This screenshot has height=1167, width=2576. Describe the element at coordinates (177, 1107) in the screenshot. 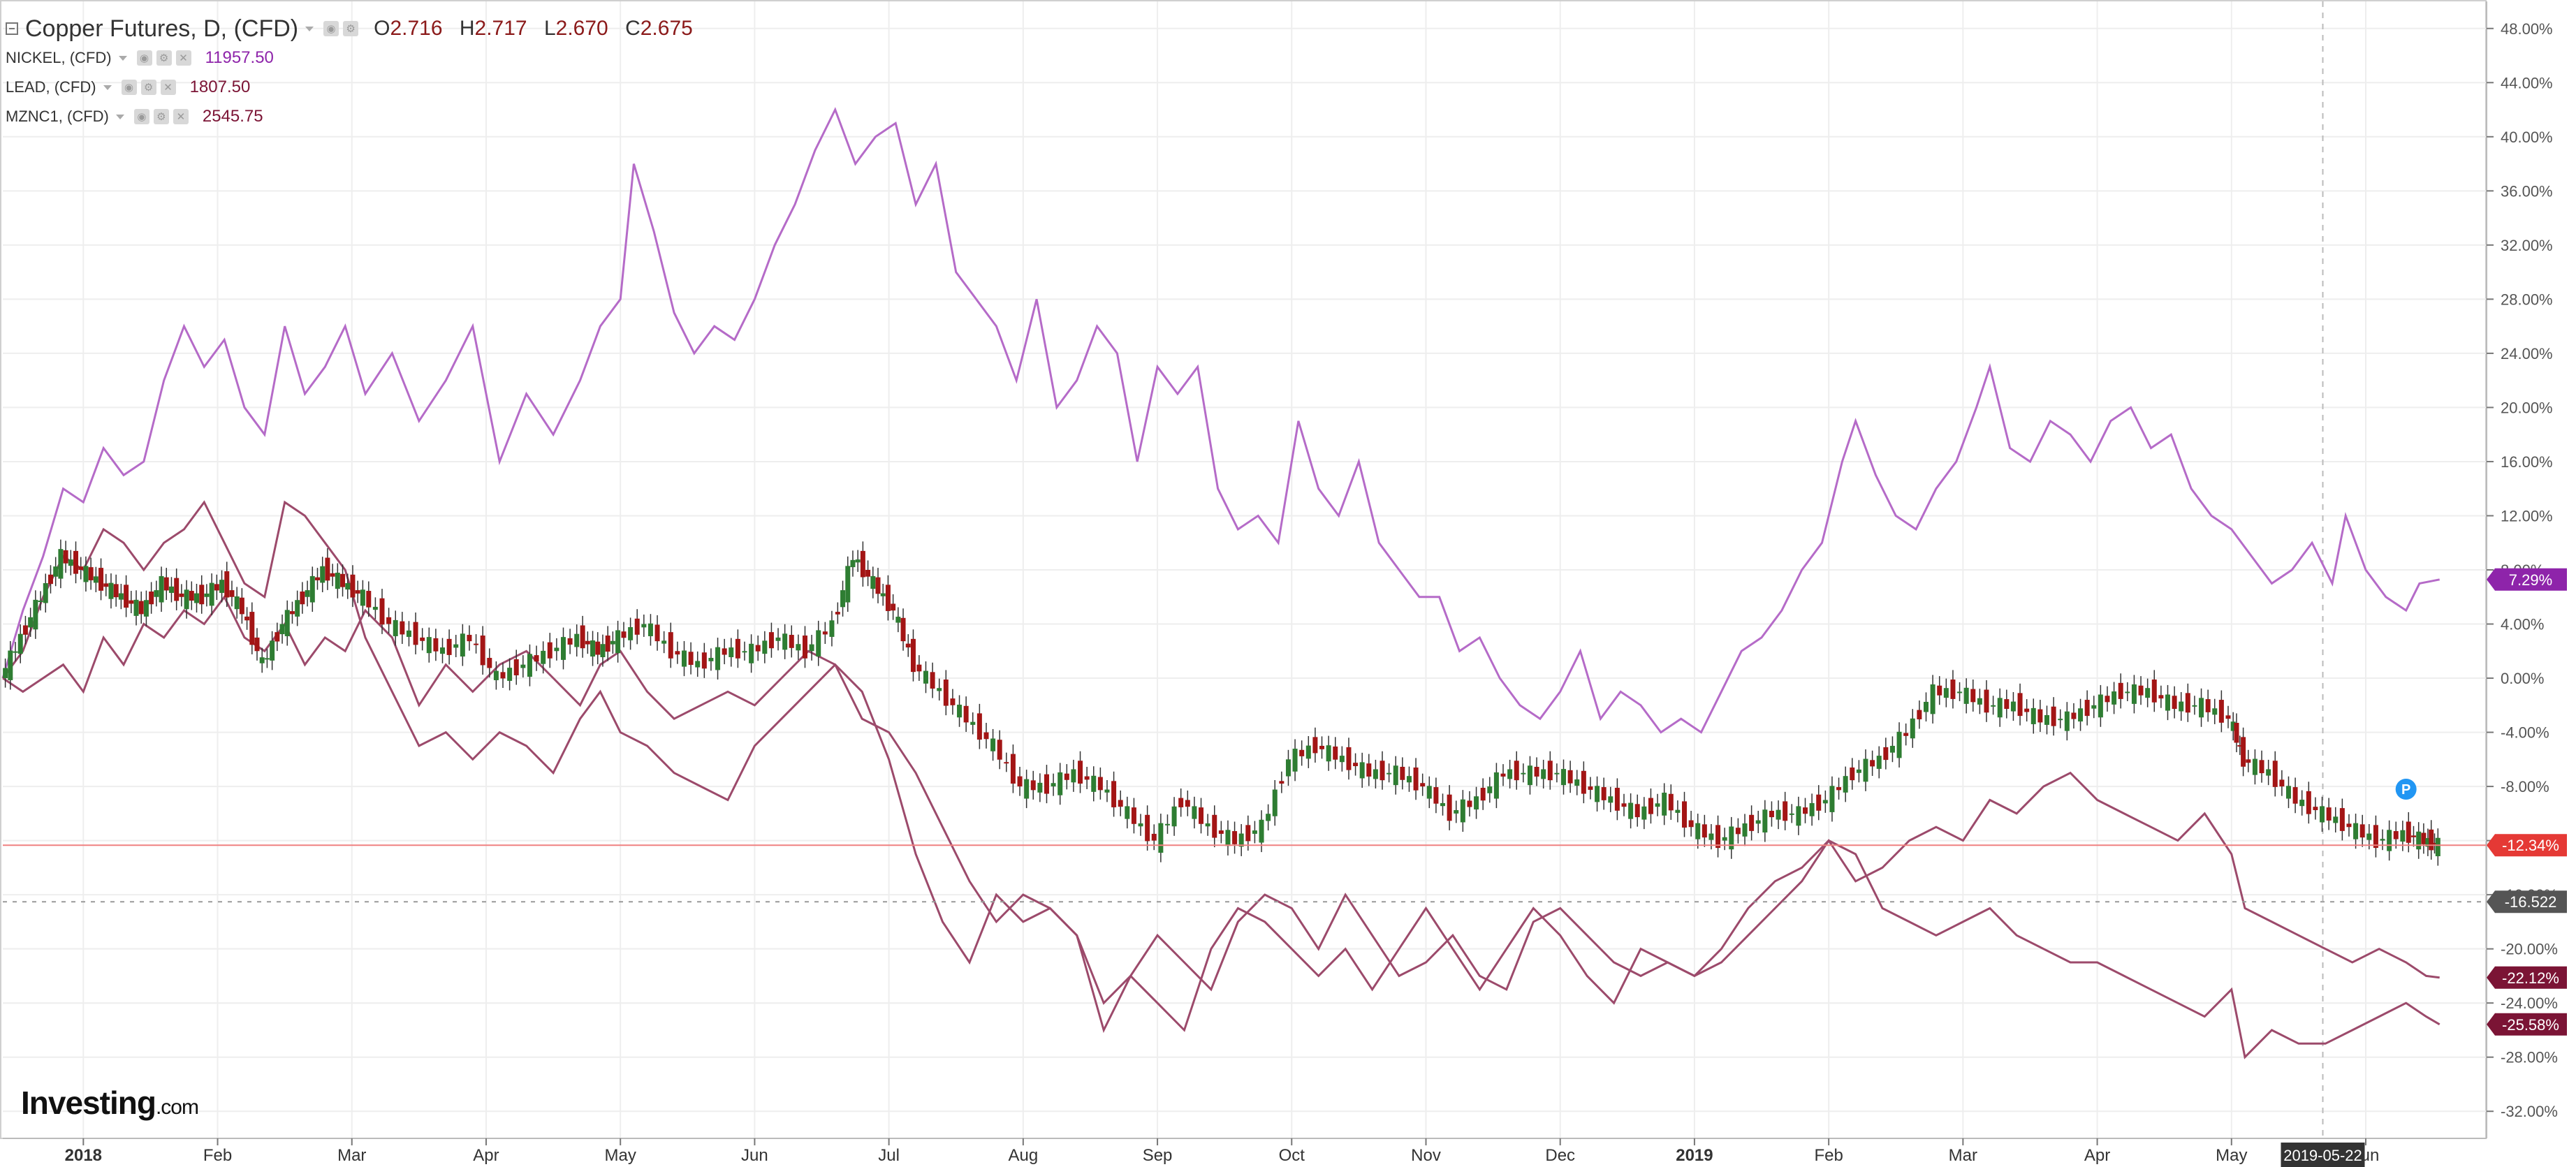

I see `logo-suffix: .com` at that location.